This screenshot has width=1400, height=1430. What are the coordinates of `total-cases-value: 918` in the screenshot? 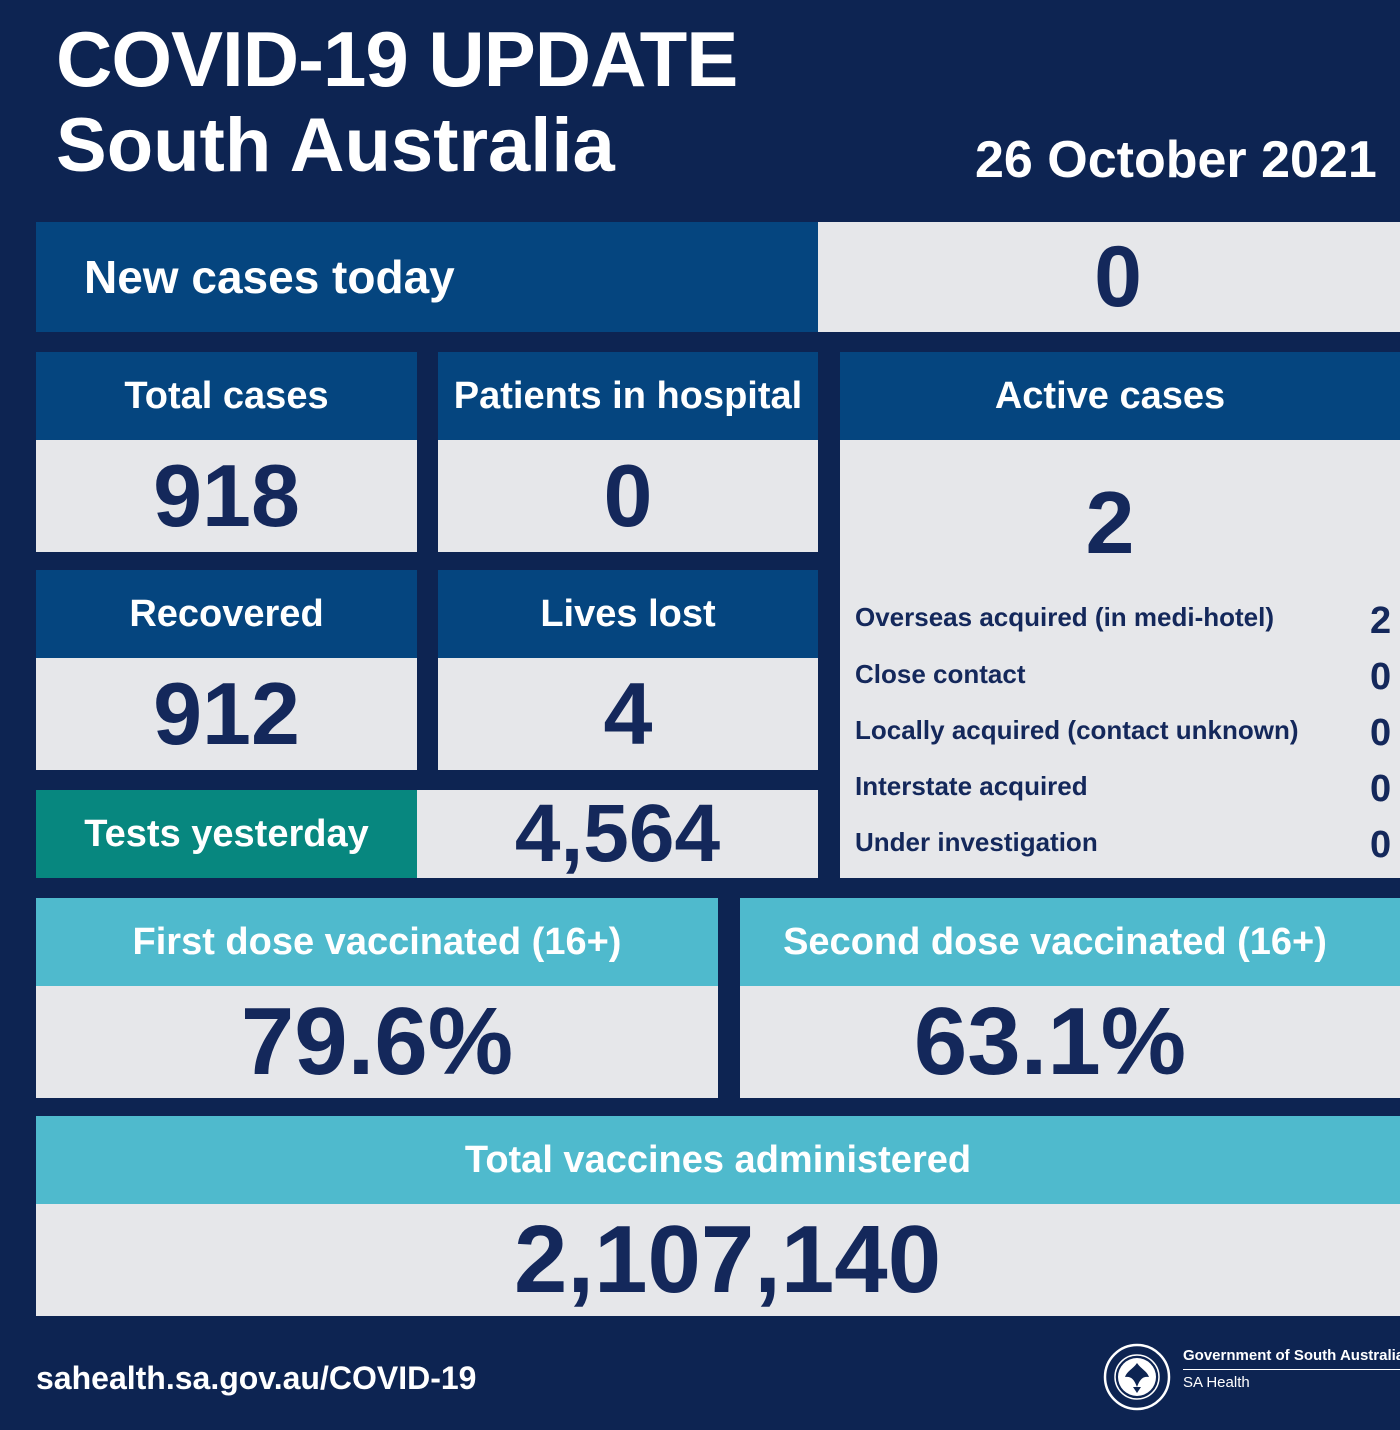 It's located at (226, 496).